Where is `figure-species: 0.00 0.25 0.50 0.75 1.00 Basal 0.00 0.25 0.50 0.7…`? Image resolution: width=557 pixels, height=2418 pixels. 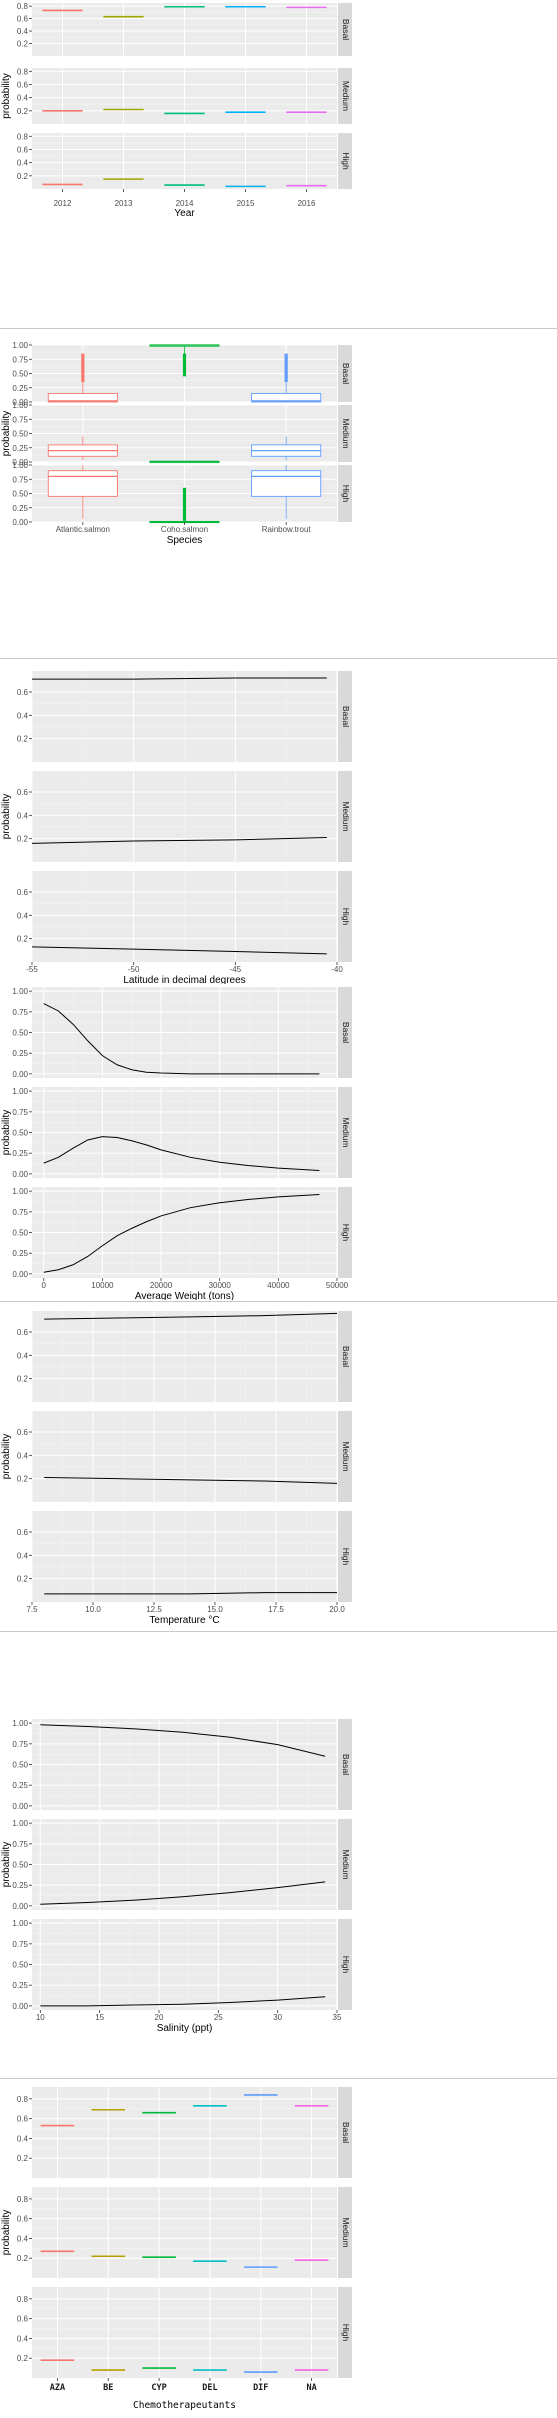
figure-species: 0.00 0.25 0.50 0.75 1.00 Basal 0.00 0.25 0.50 0.7… is located at coordinates (278, 499).